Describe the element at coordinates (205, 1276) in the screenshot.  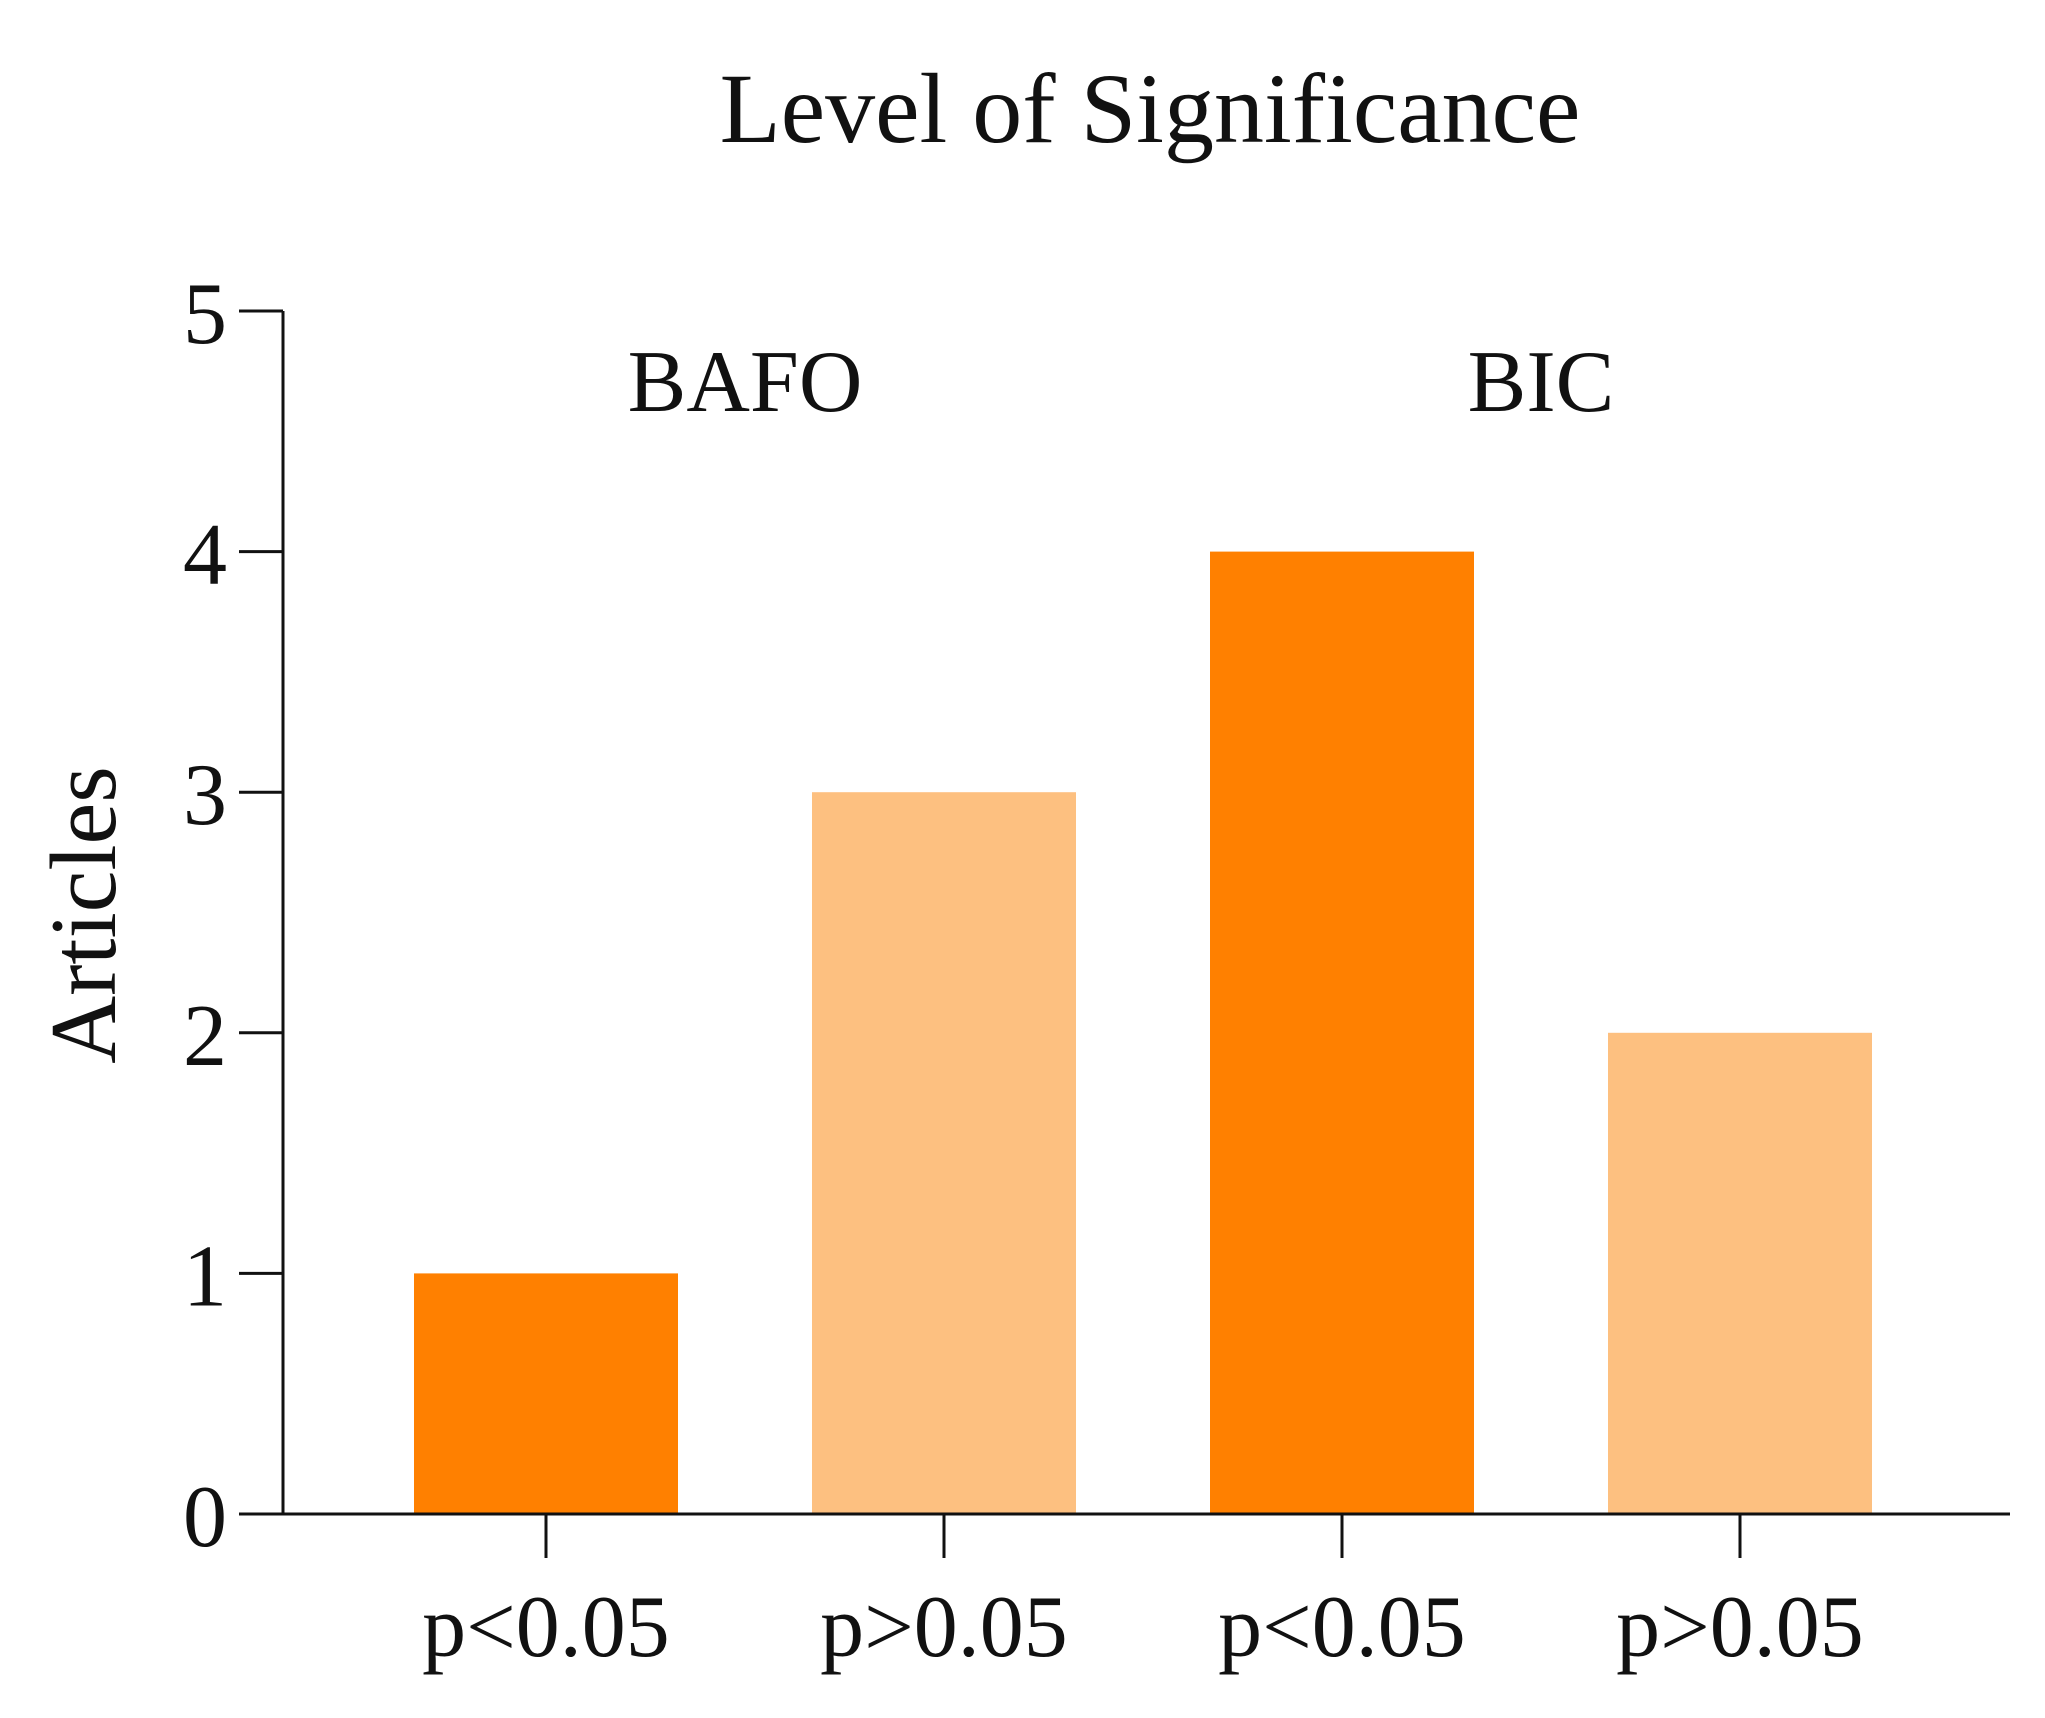
I see `y-tick-label-1: 1` at that location.